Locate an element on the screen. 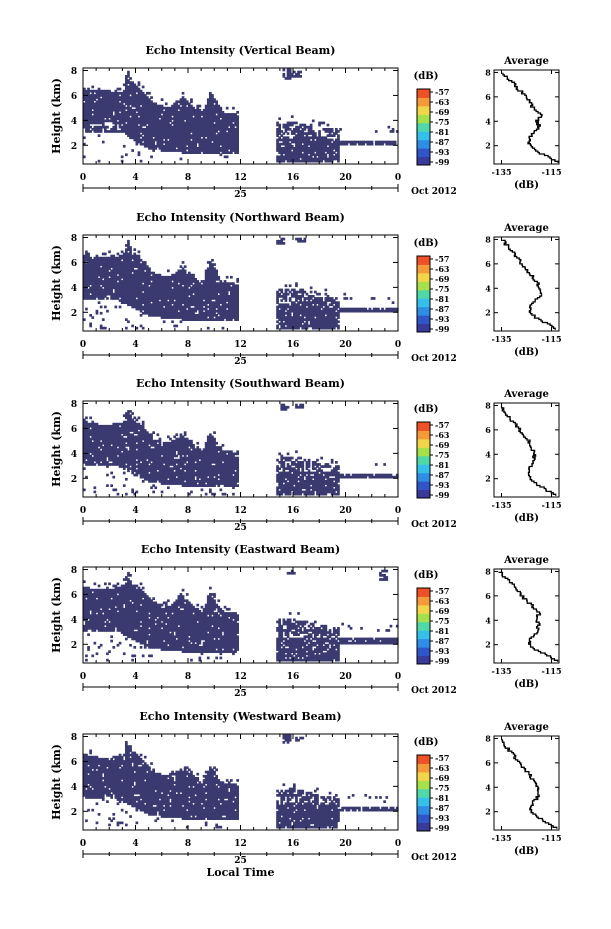  colorbar-band is located at coordinates (423, 127).